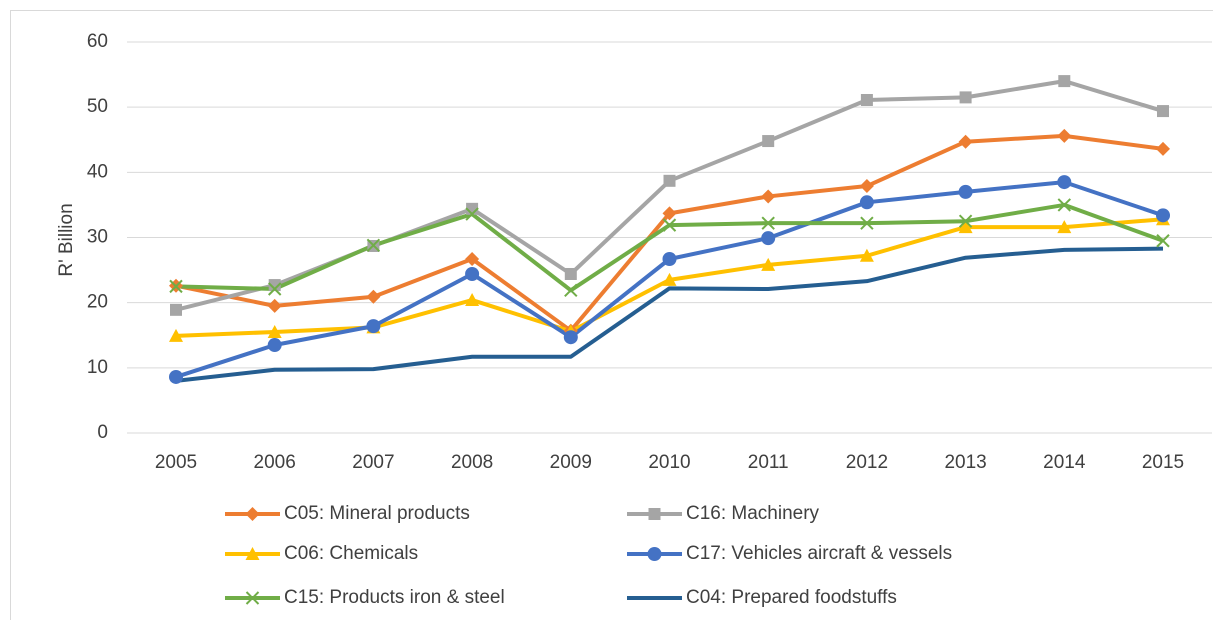 The width and height of the screenshot is (1213, 620). I want to click on y-tick-label: 20, so click(97, 302).